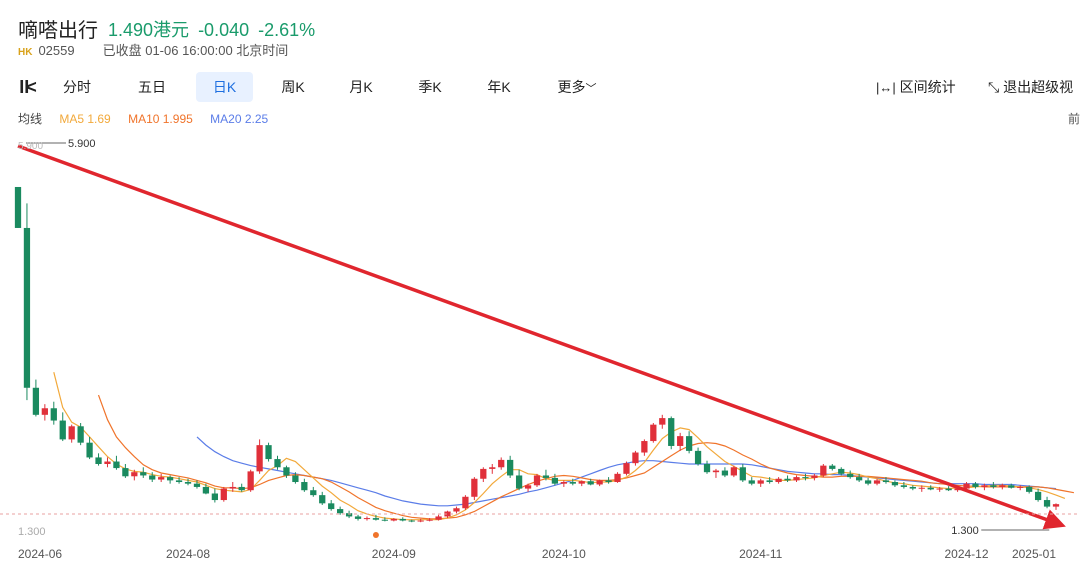 The height and width of the screenshot is (564, 1080). I want to click on price-change: -0.040, so click(224, 30).